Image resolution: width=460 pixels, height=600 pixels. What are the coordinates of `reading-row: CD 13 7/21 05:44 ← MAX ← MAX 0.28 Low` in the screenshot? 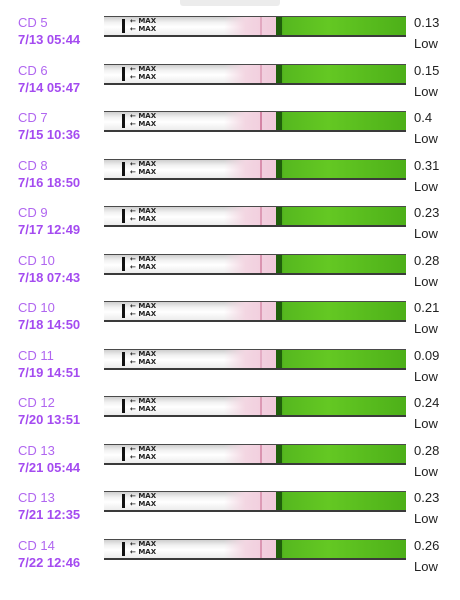 It's located at (230, 465).